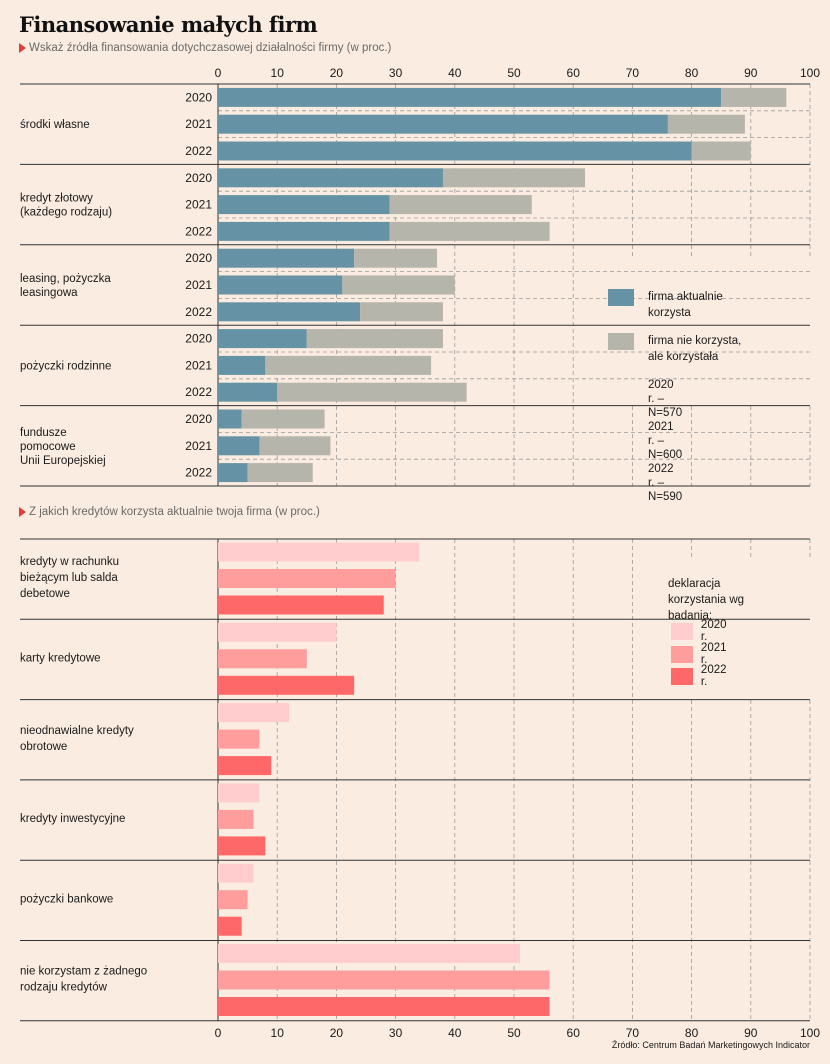  I want to click on legend-item-current: firma aktualnie korzysta, so click(683, 305).